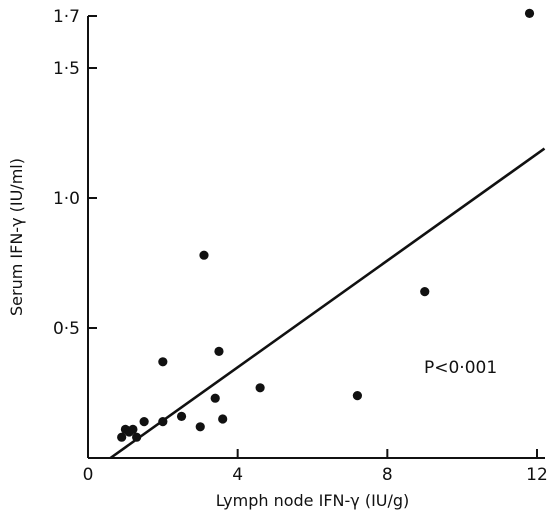 Image resolution: width=548 pixels, height=514 pixels. What do you see at coordinates (537, 475) in the screenshot?
I see `x-tick-label: 12` at bounding box center [537, 475].